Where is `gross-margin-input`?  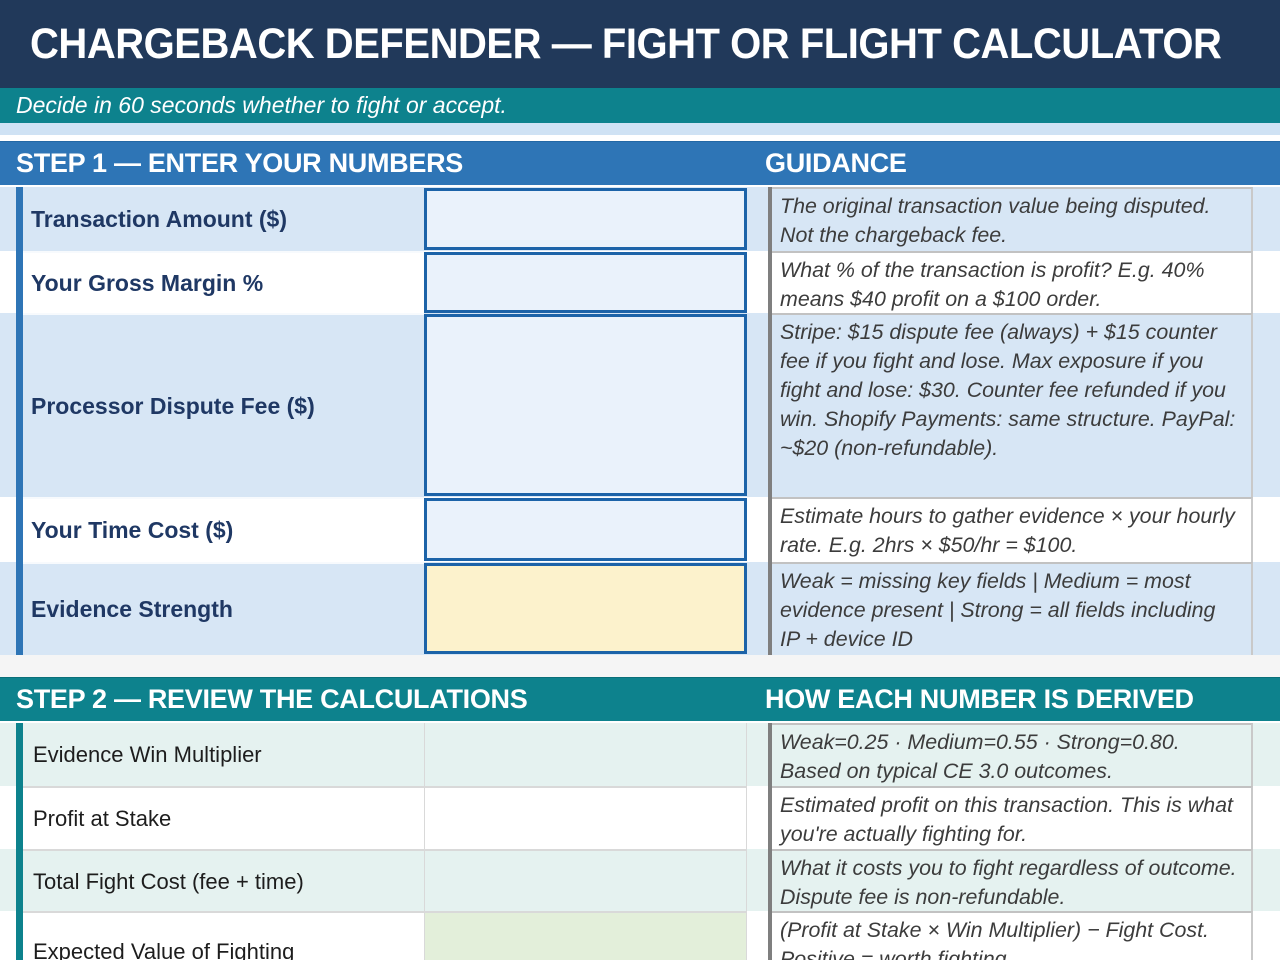
gross-margin-input is located at coordinates (585, 282).